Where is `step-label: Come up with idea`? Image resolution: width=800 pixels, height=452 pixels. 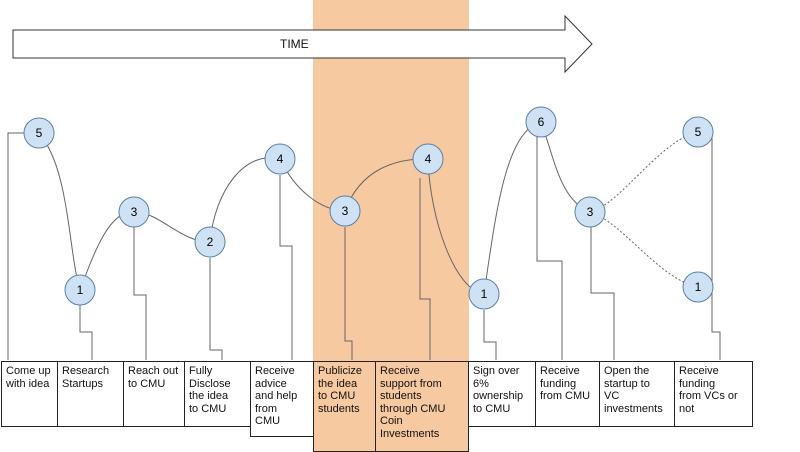
step-label: Come up with idea is located at coordinates (29, 394).